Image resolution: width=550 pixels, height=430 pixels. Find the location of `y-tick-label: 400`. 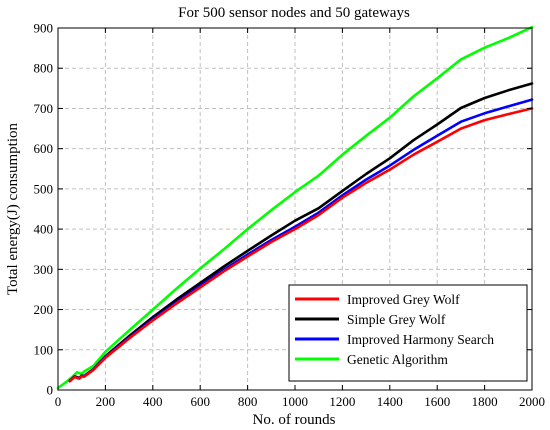

y-tick-label: 400 is located at coordinates (44, 229).